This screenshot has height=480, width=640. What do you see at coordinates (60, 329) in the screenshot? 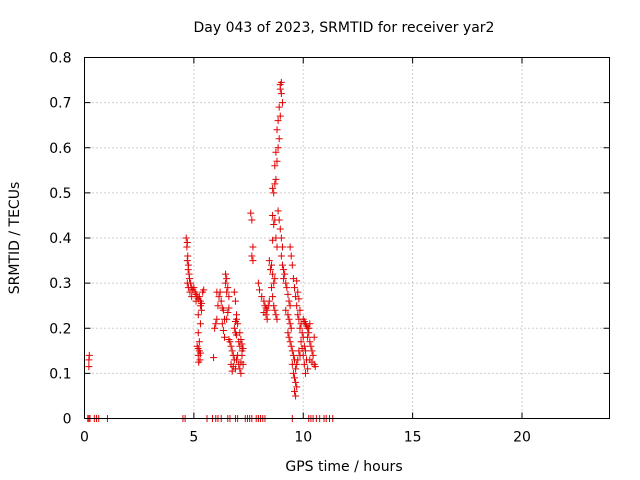
I see `y-tick-label: 0.2` at bounding box center [60, 329].